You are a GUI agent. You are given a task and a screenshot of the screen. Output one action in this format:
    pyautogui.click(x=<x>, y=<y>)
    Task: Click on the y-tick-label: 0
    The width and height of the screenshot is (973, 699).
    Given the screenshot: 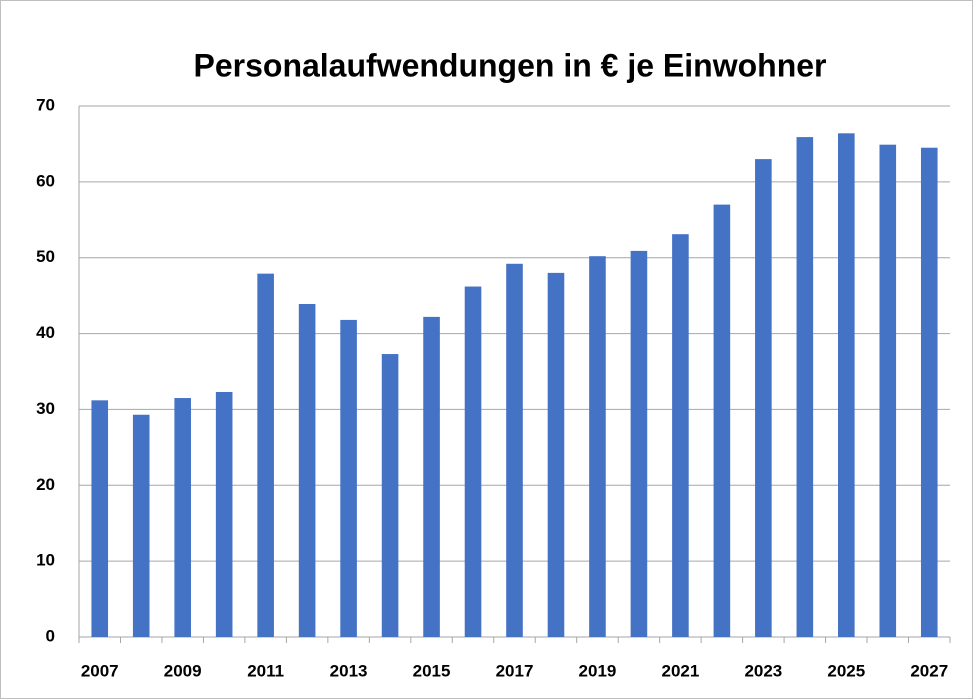 What is the action you would take?
    pyautogui.click(x=50, y=635)
    